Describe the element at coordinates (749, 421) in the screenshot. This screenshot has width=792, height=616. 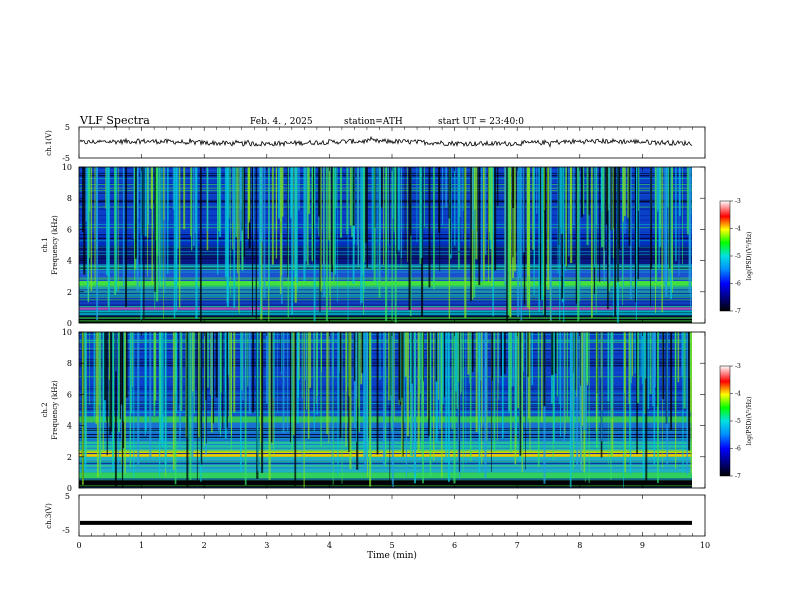
I see `ch2-colorbar-label: log(PSD)(V²/Hz)` at that location.